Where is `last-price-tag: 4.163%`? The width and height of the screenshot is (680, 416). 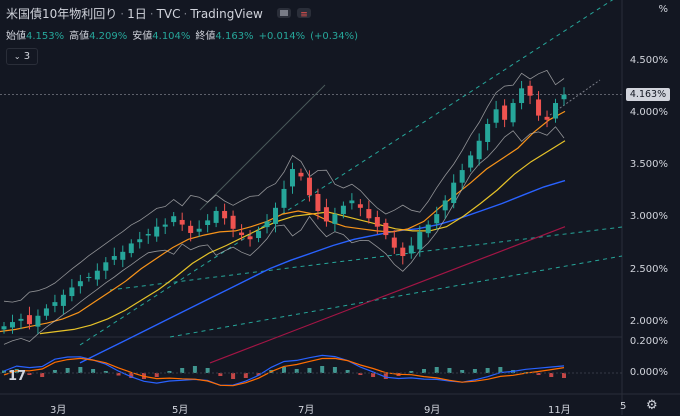 last-price-tag: 4.163% is located at coordinates (648, 94).